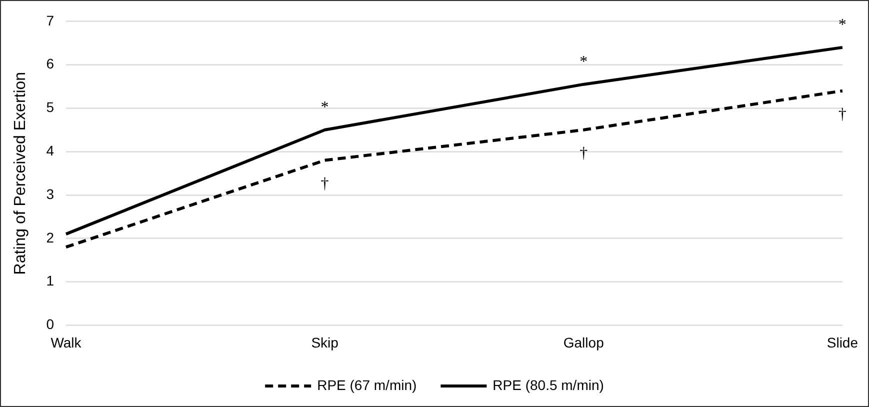  What do you see at coordinates (50, 150) in the screenshot?
I see `y-tick-label: 4` at bounding box center [50, 150].